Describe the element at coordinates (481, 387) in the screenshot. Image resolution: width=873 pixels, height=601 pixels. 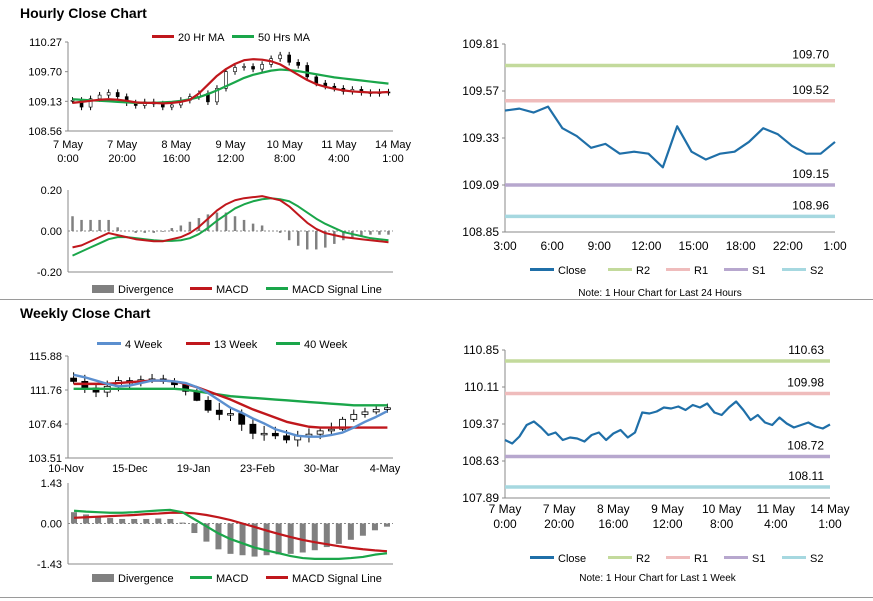
I see `weekly-pivot-ytick: 110.11` at that location.